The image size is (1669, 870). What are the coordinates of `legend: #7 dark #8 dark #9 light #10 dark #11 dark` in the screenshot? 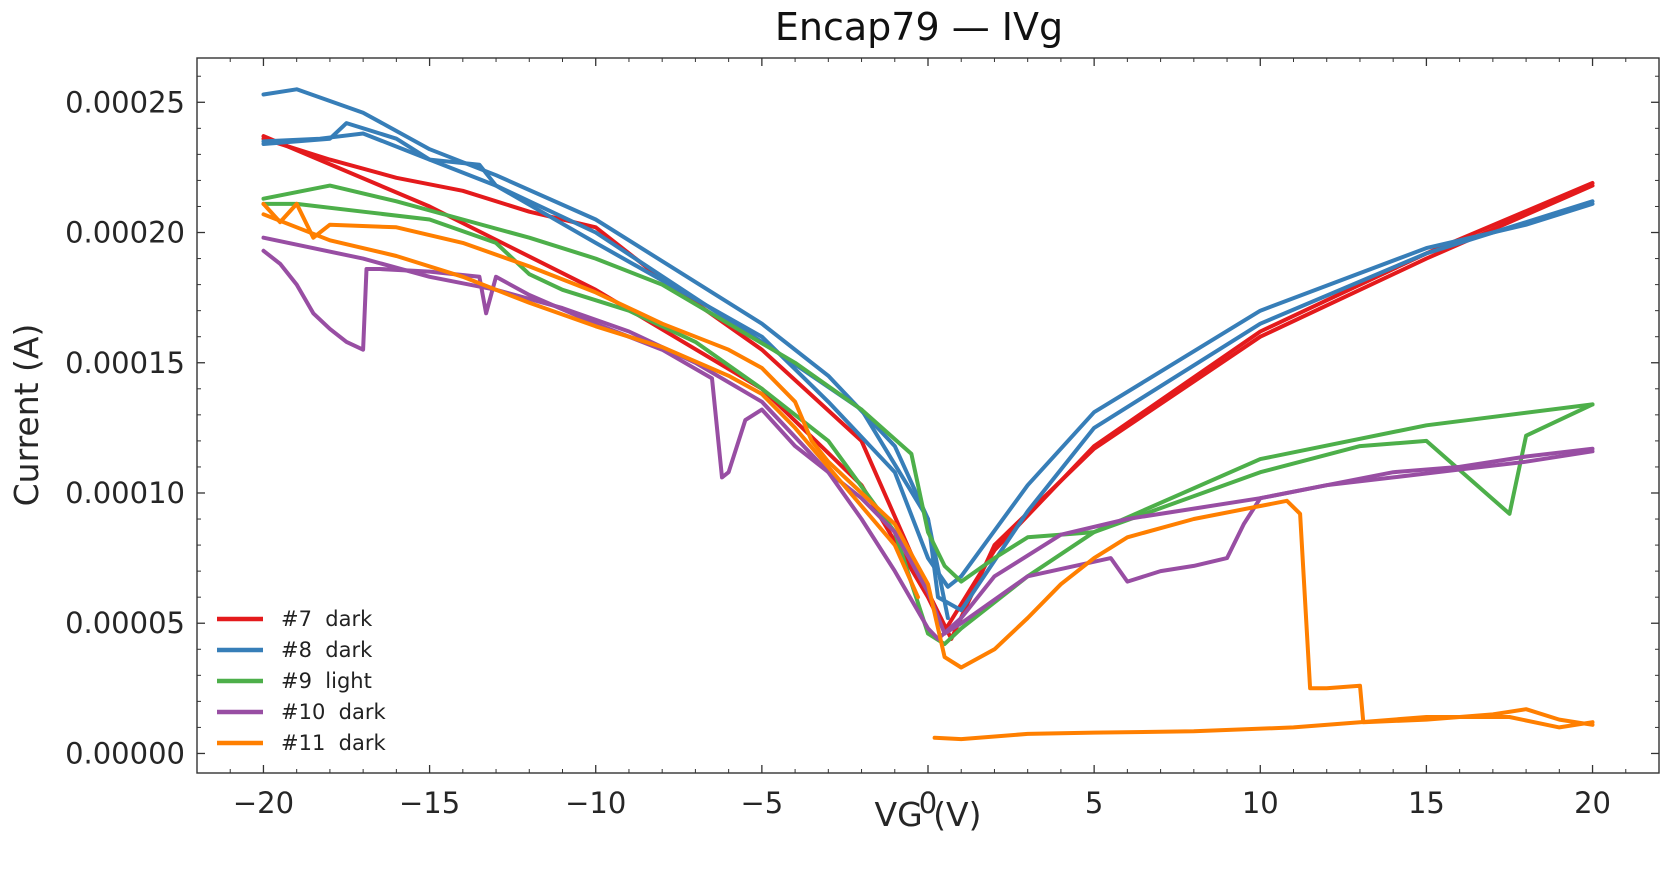 It's located at (302, 681).